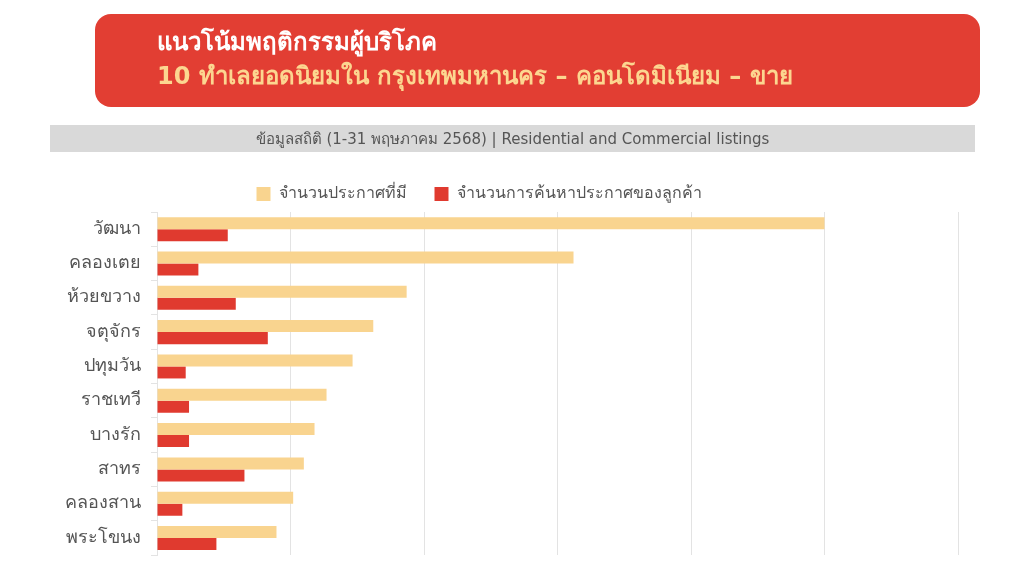 The height and width of the screenshot is (576, 1024). What do you see at coordinates (113, 330) in the screenshot?
I see `y-tick-label: จตุจักร` at bounding box center [113, 330].